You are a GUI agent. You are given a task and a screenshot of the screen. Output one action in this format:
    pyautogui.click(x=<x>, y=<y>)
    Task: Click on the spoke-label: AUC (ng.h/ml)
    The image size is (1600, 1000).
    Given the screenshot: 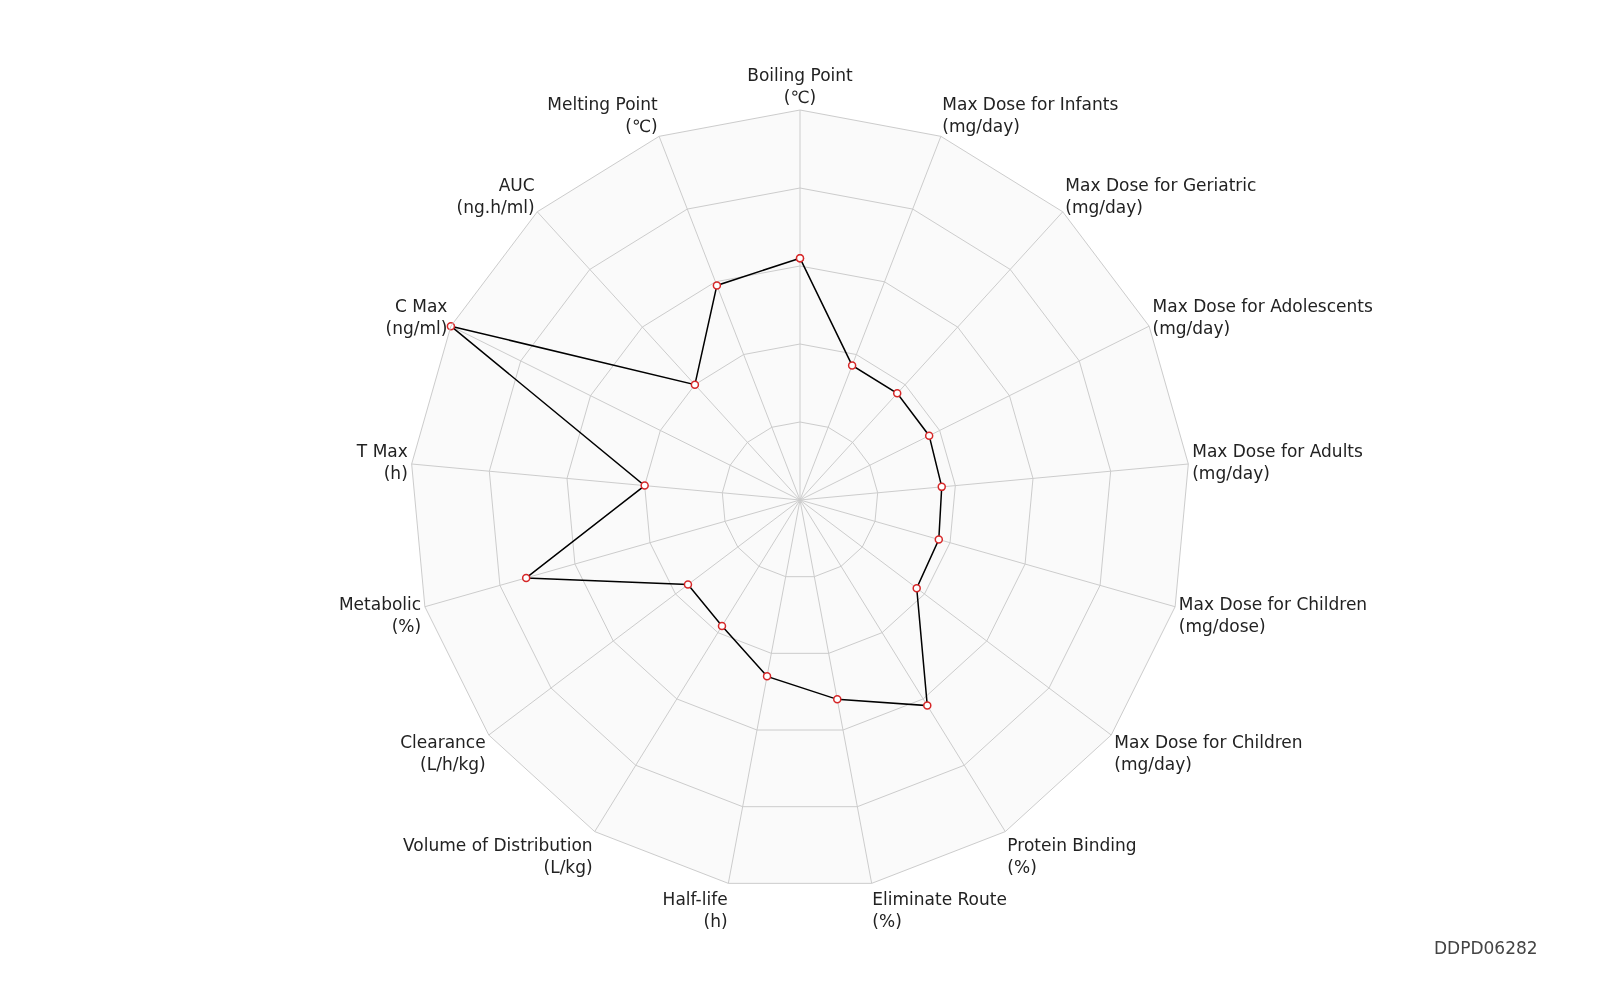 What is the action you would take?
    pyautogui.click(x=495, y=196)
    